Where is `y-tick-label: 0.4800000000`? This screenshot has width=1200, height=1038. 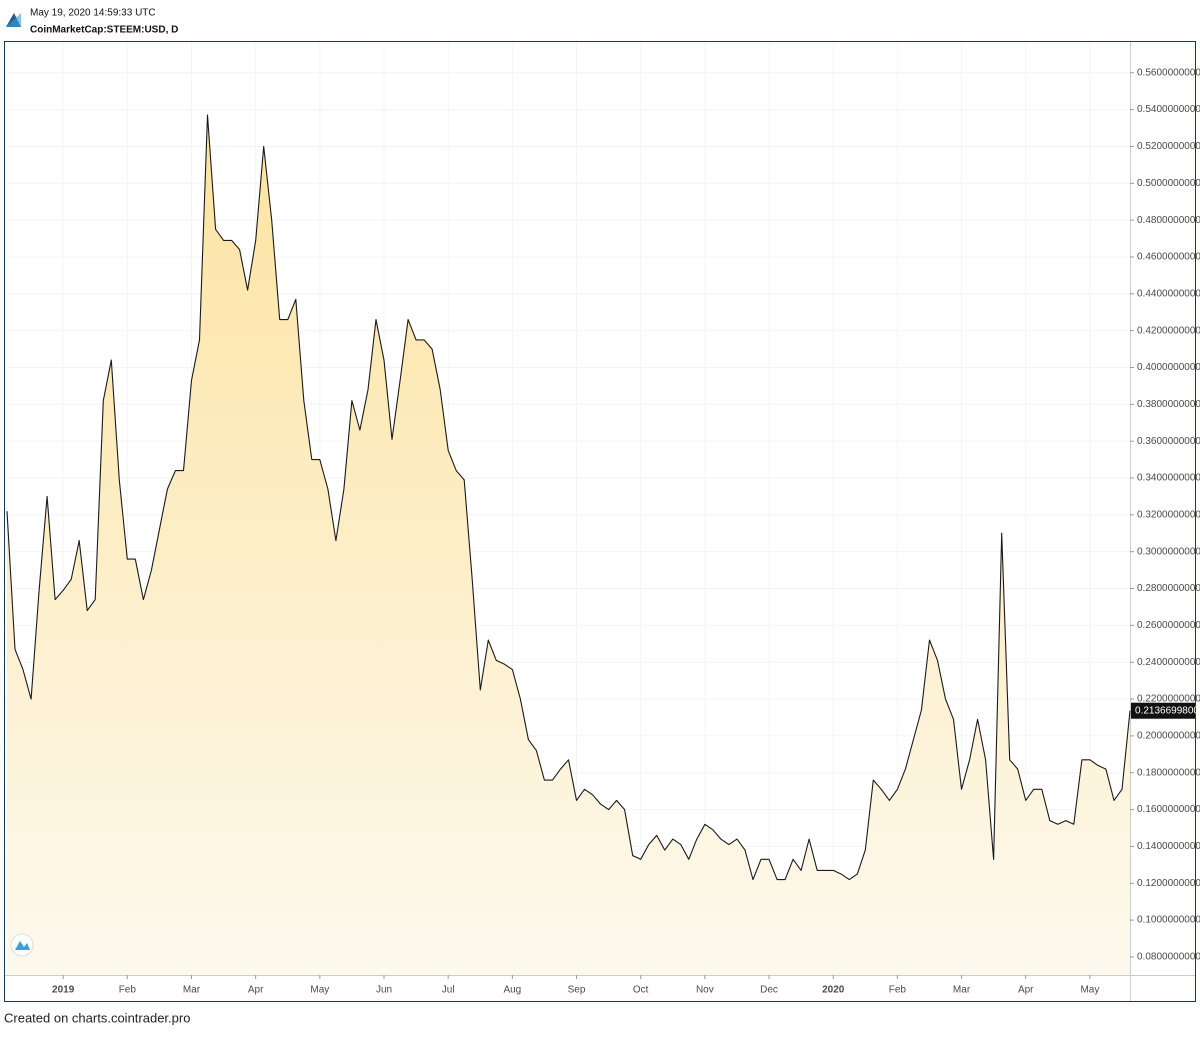
y-tick-label: 0.4800000000 is located at coordinates (1168, 220).